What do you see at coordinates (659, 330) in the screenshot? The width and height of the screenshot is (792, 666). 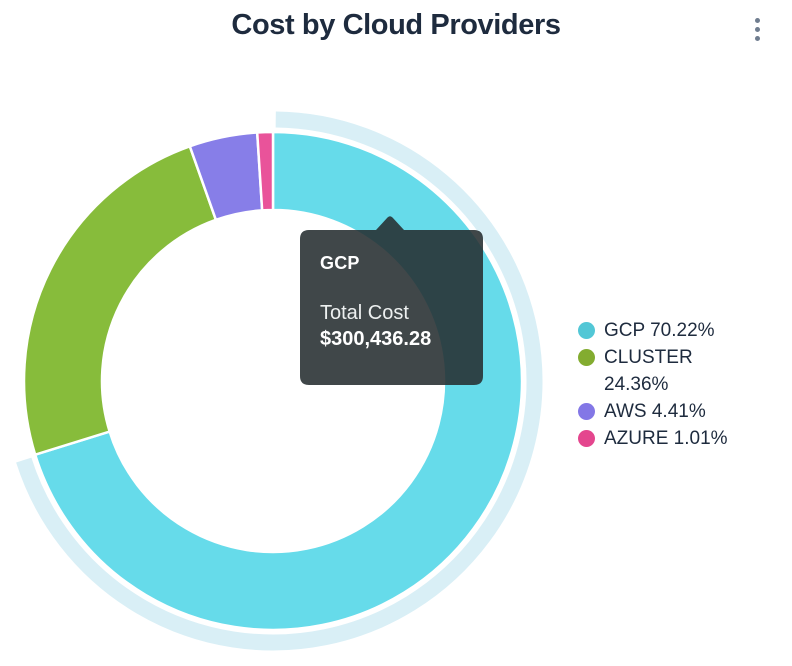 I see `legend-label: GCP 70.22%` at bounding box center [659, 330].